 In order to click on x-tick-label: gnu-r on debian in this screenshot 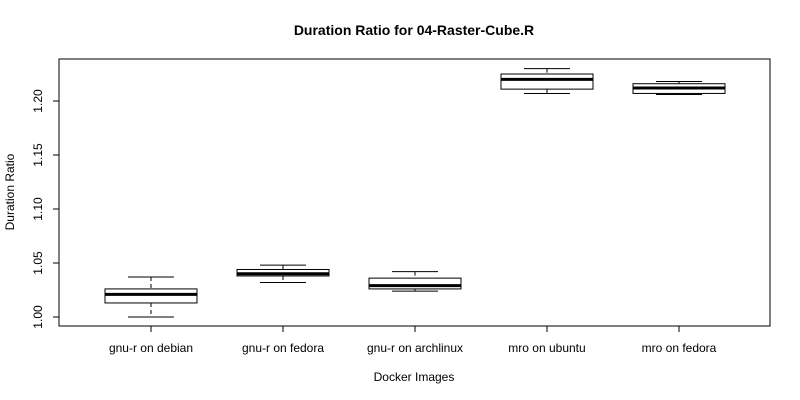, I will do `click(151, 348)`.